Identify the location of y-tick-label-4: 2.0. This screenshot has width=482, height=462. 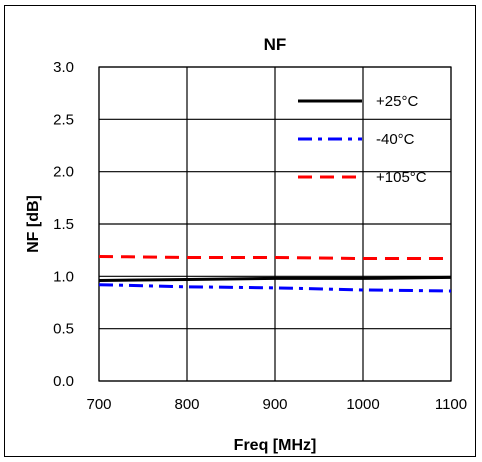
(63, 172).